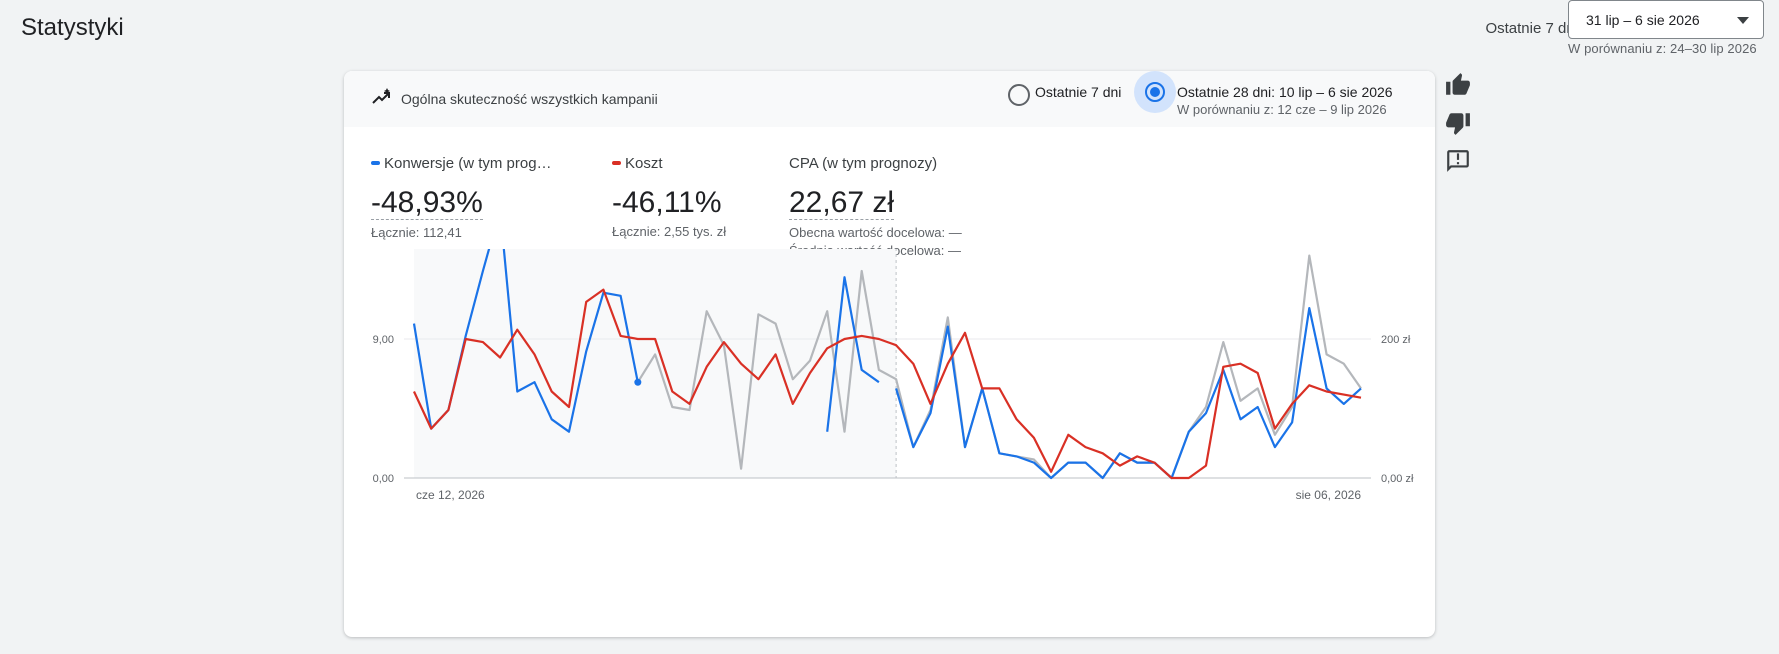 The image size is (1779, 654). I want to click on side-actions, so click(1460, 129).